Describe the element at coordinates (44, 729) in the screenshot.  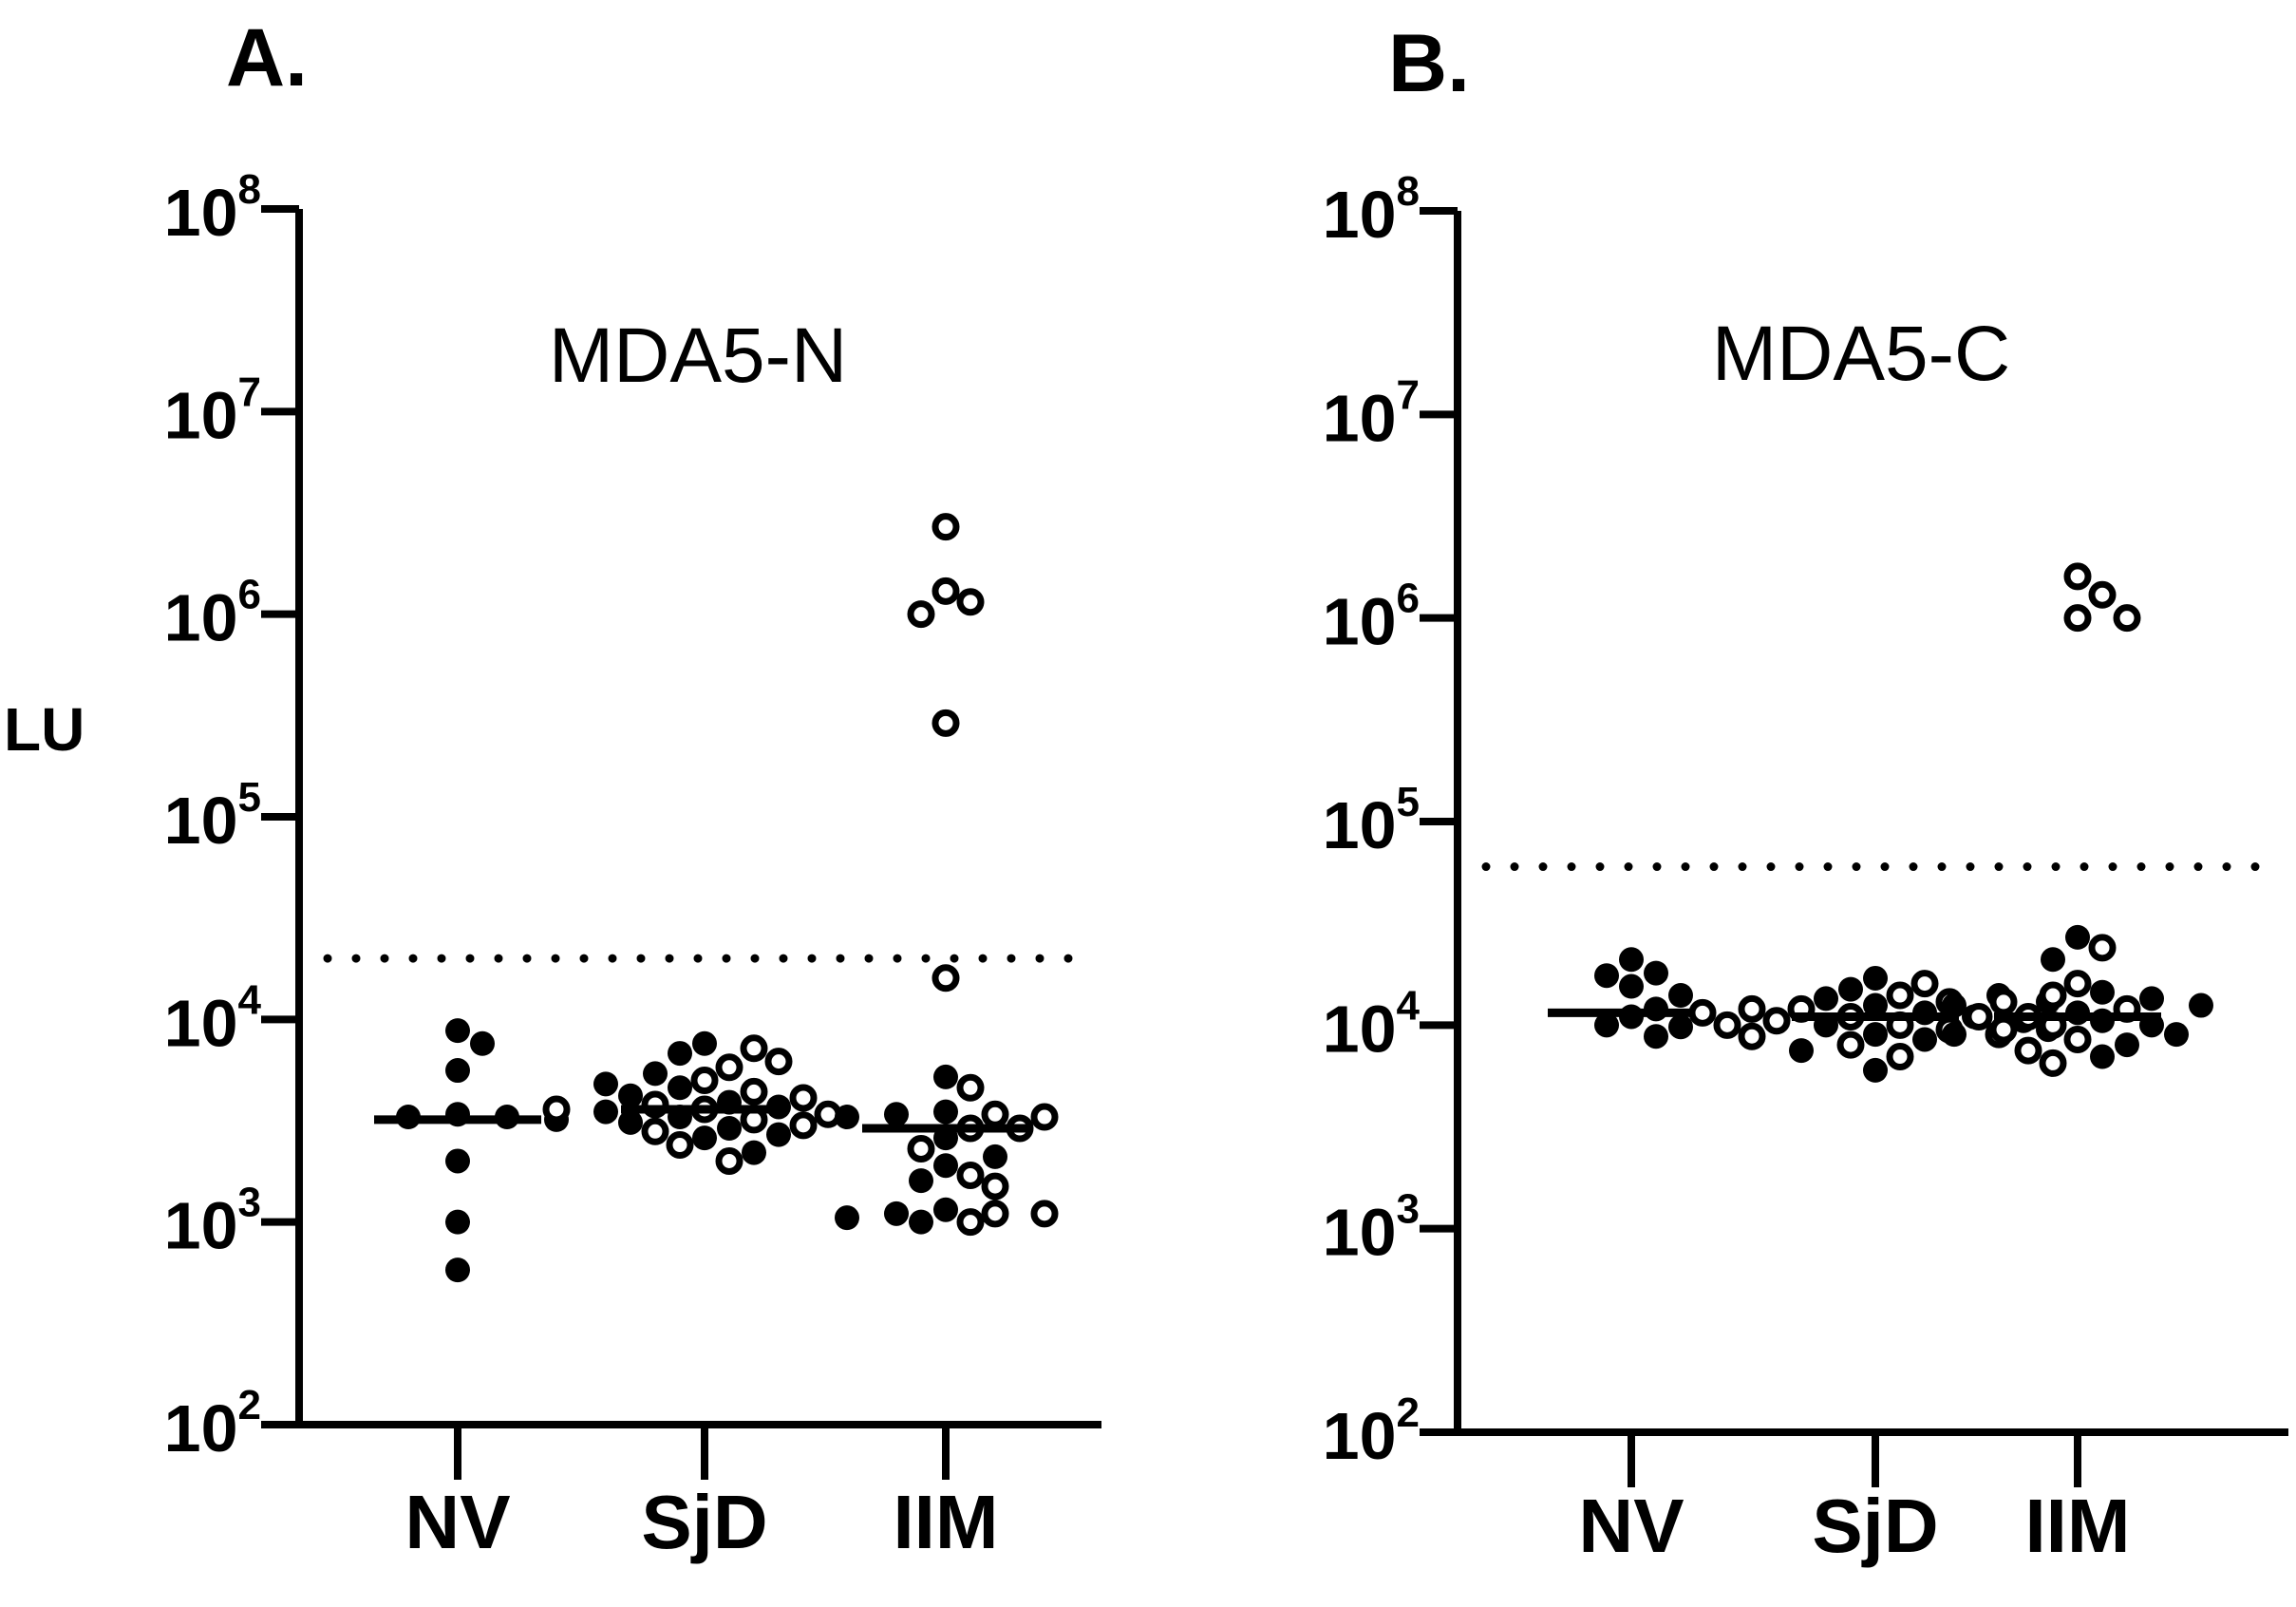
I see `y-axis-label: LU` at that location.